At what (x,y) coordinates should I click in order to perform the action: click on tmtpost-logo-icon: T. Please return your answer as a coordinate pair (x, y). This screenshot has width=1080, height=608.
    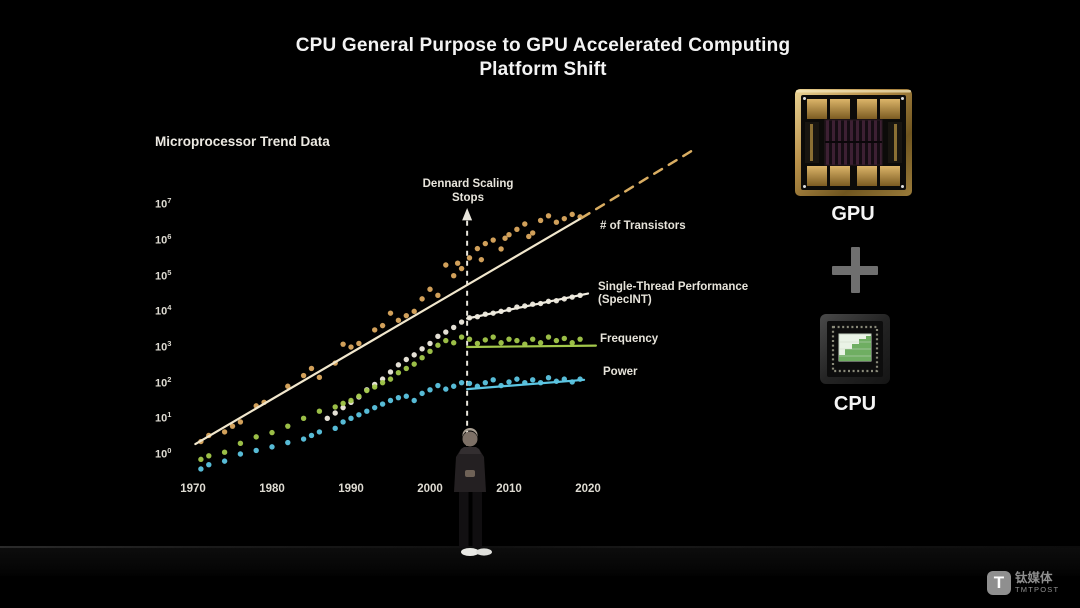
    Looking at the image, I should click on (999, 583).